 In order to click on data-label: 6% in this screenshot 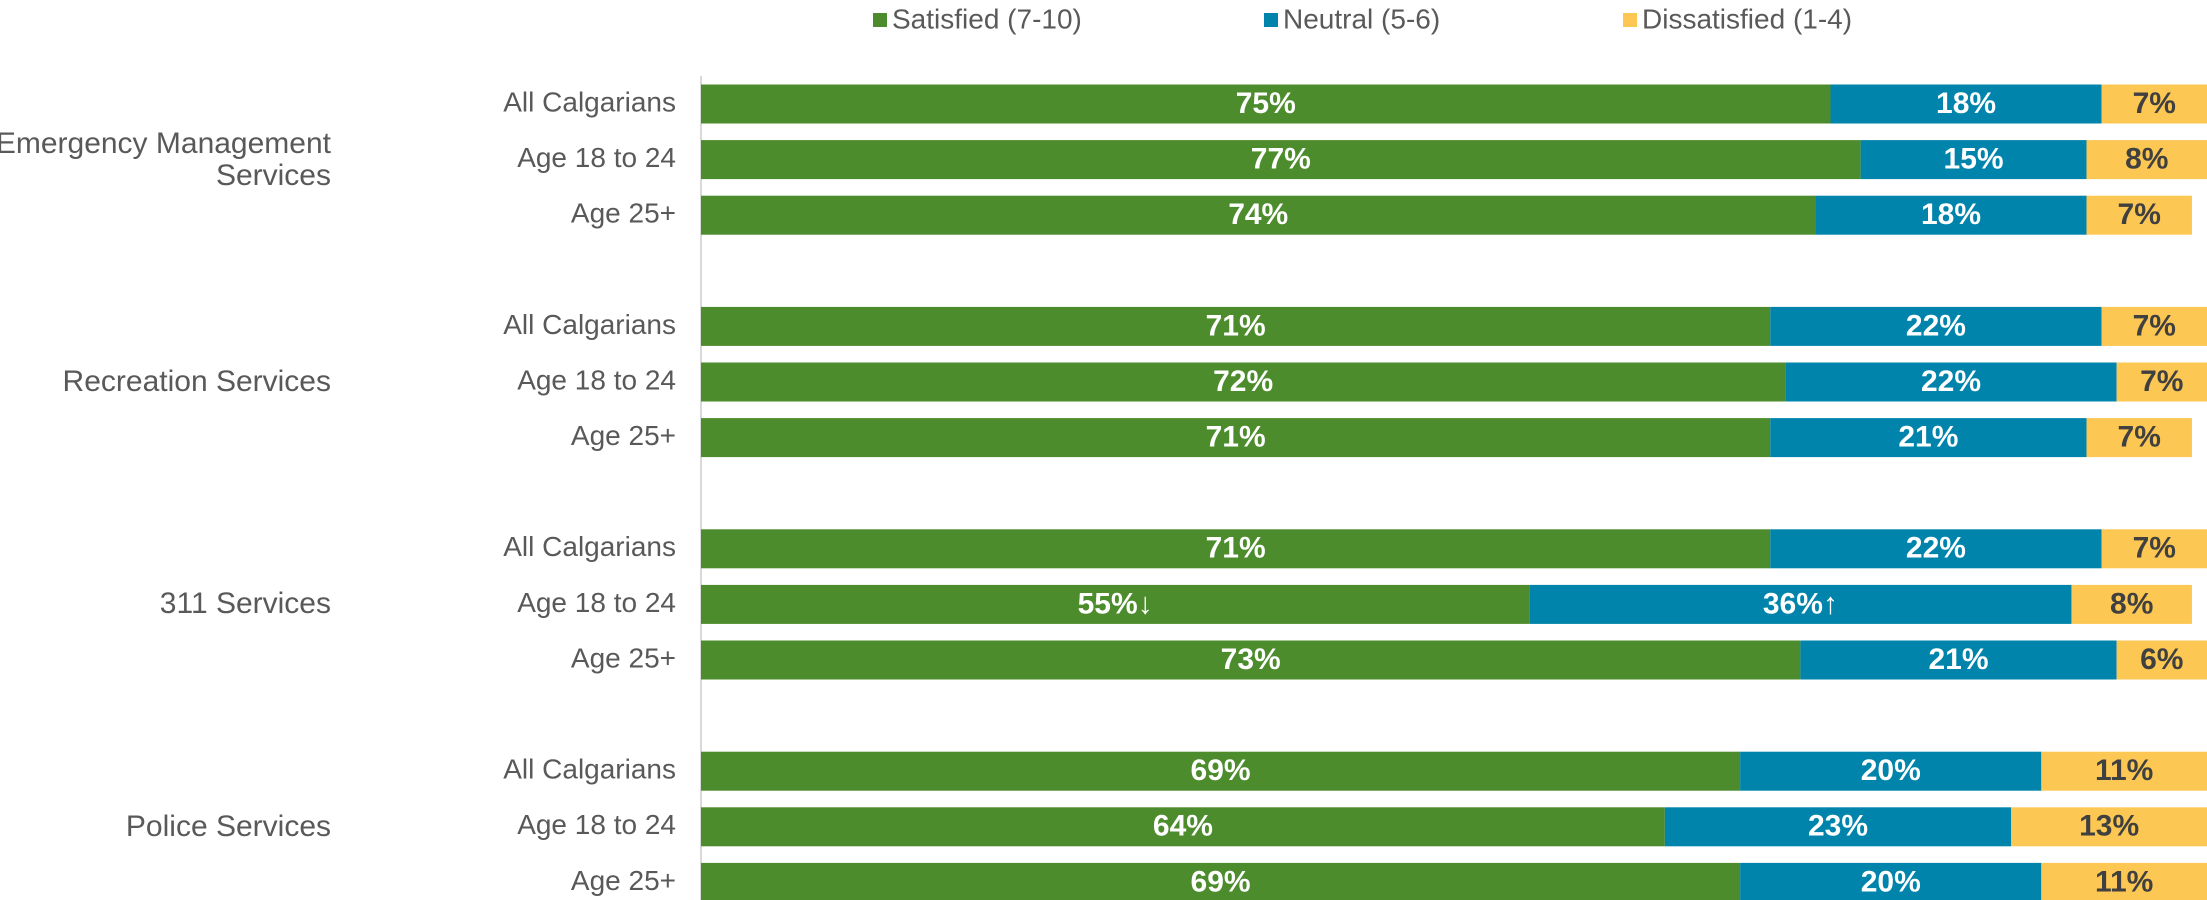, I will do `click(2161, 659)`.